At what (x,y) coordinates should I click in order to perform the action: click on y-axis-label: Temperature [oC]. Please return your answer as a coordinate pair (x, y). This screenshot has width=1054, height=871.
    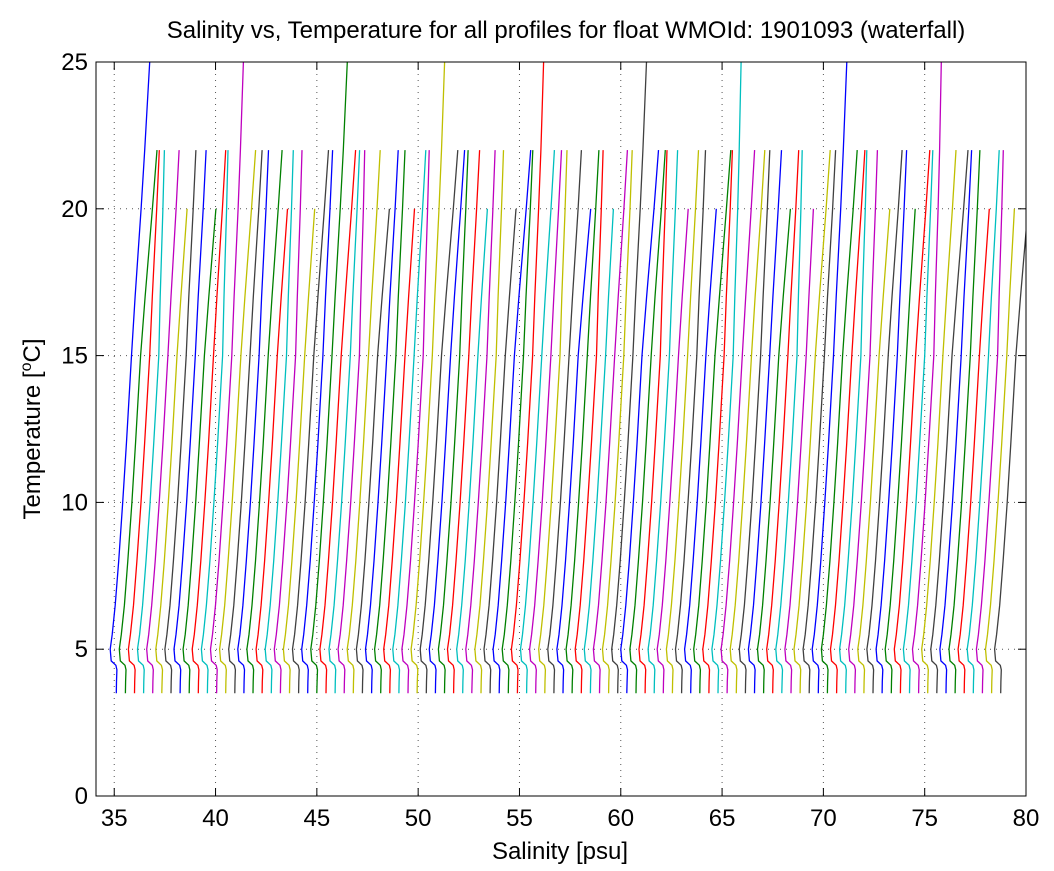
    Looking at the image, I should click on (32, 429).